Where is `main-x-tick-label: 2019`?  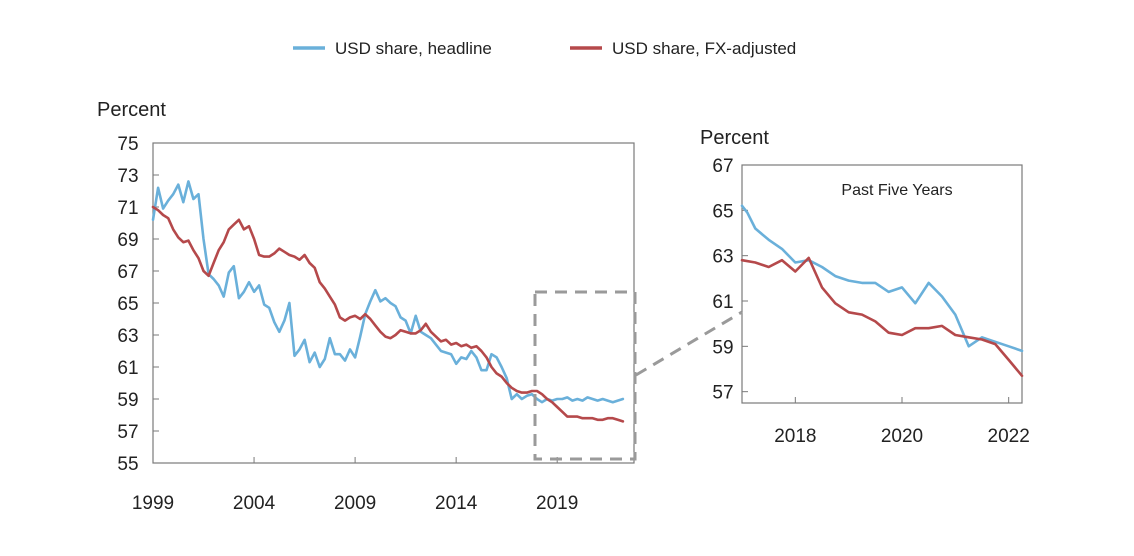
main-x-tick-label: 2019 is located at coordinates (557, 503).